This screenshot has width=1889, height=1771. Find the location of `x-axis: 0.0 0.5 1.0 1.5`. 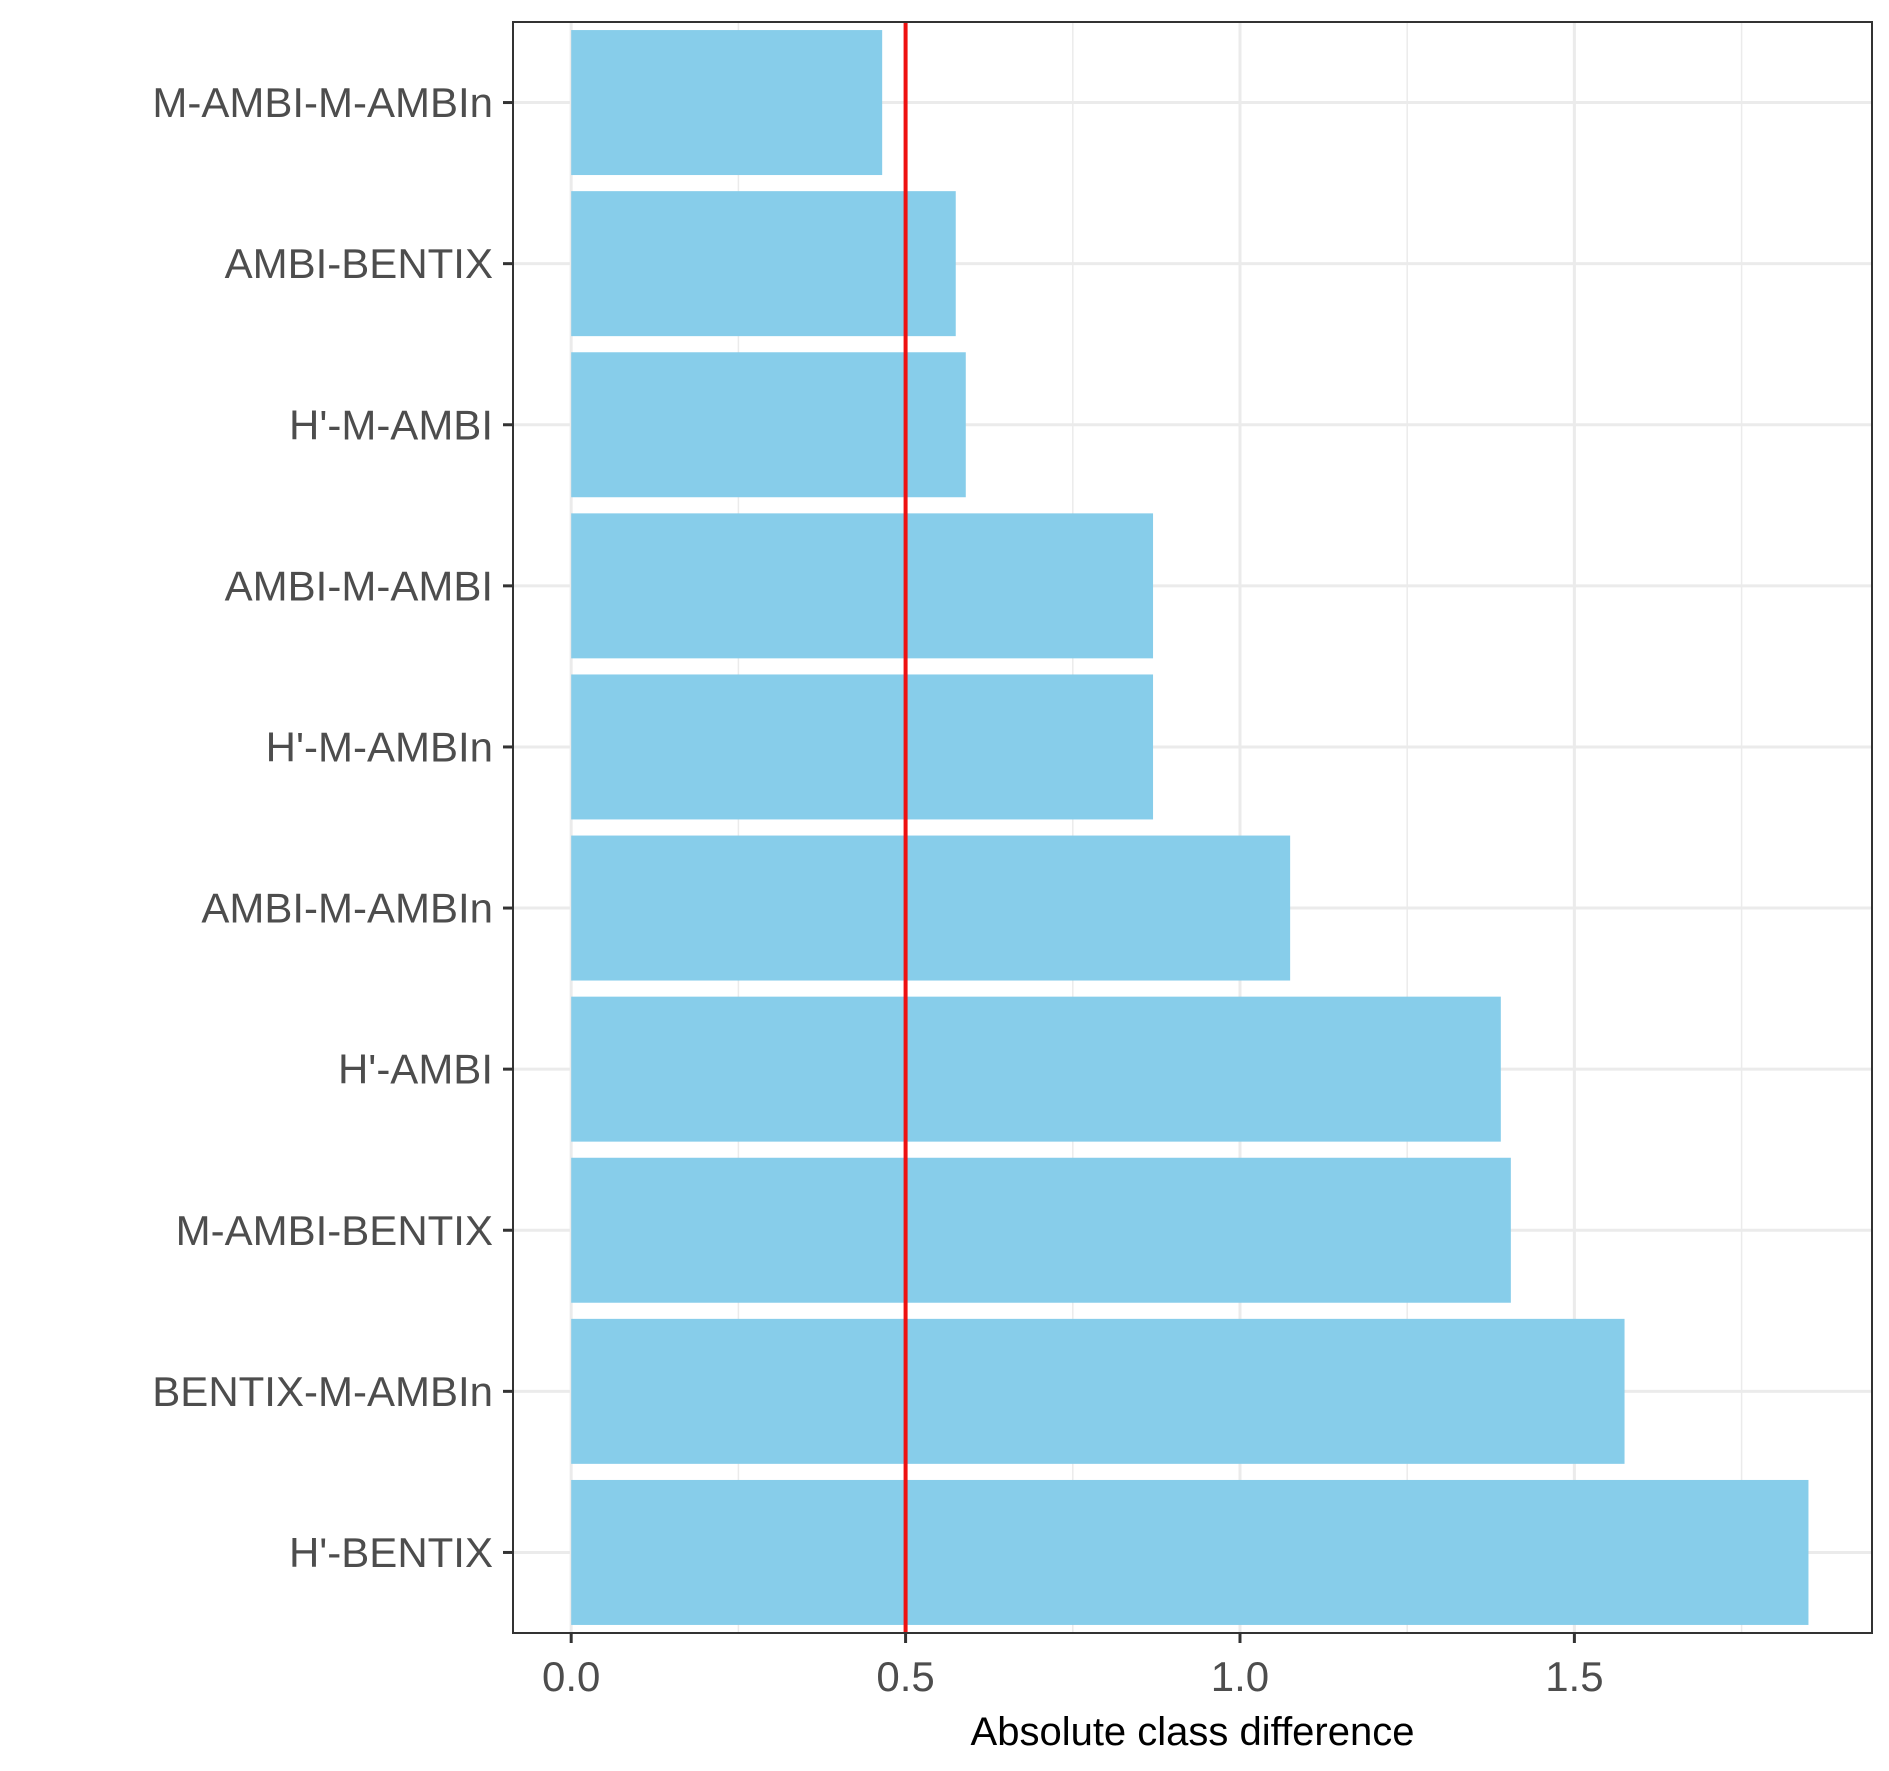

x-axis: 0.0 0.5 1.0 1.5 is located at coordinates (1073, 1666).